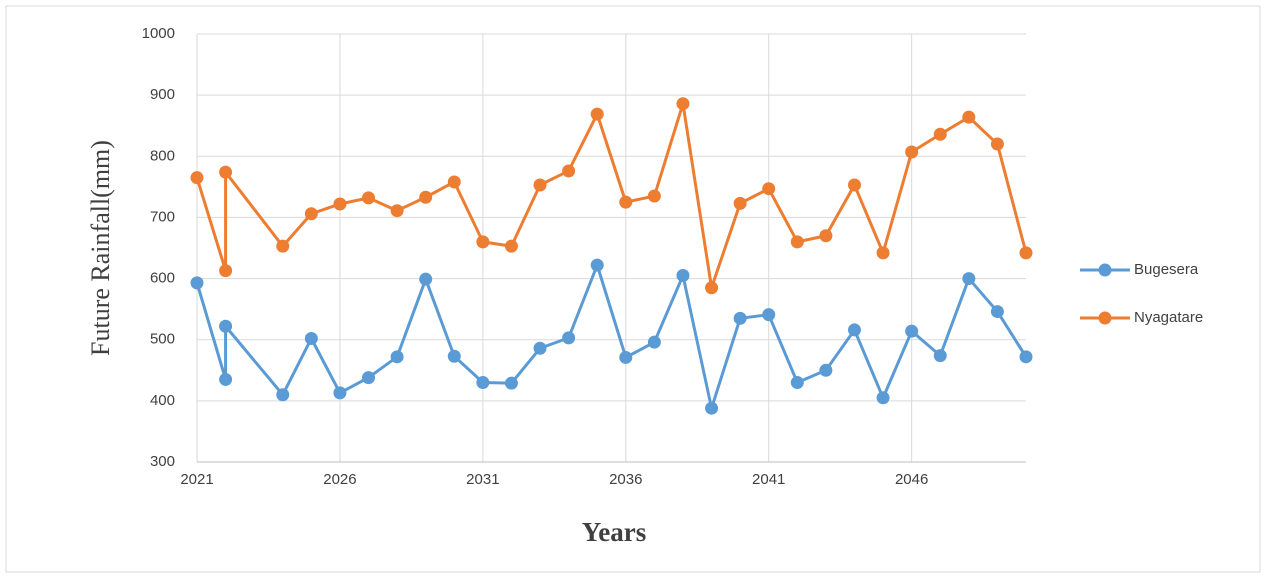  Describe the element at coordinates (162, 155) in the screenshot. I see `y-tick-label: 800` at that location.